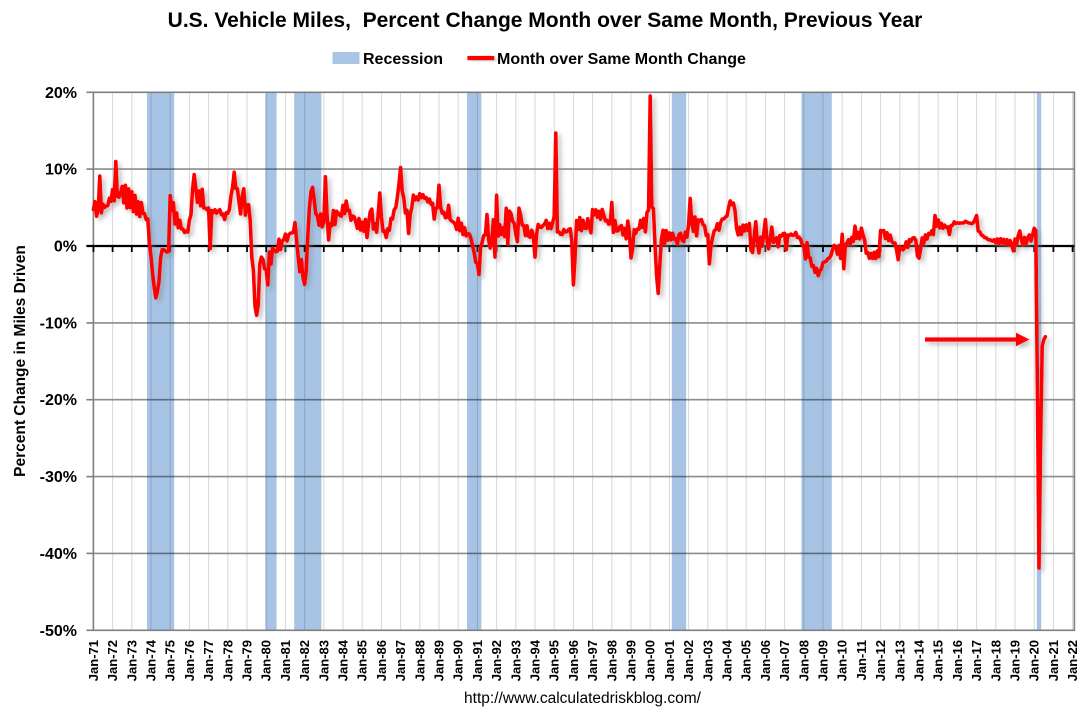 The width and height of the screenshot is (1084, 716). Describe the element at coordinates (669, 660) in the screenshot. I see `svg-text: Jan-01` at that location.